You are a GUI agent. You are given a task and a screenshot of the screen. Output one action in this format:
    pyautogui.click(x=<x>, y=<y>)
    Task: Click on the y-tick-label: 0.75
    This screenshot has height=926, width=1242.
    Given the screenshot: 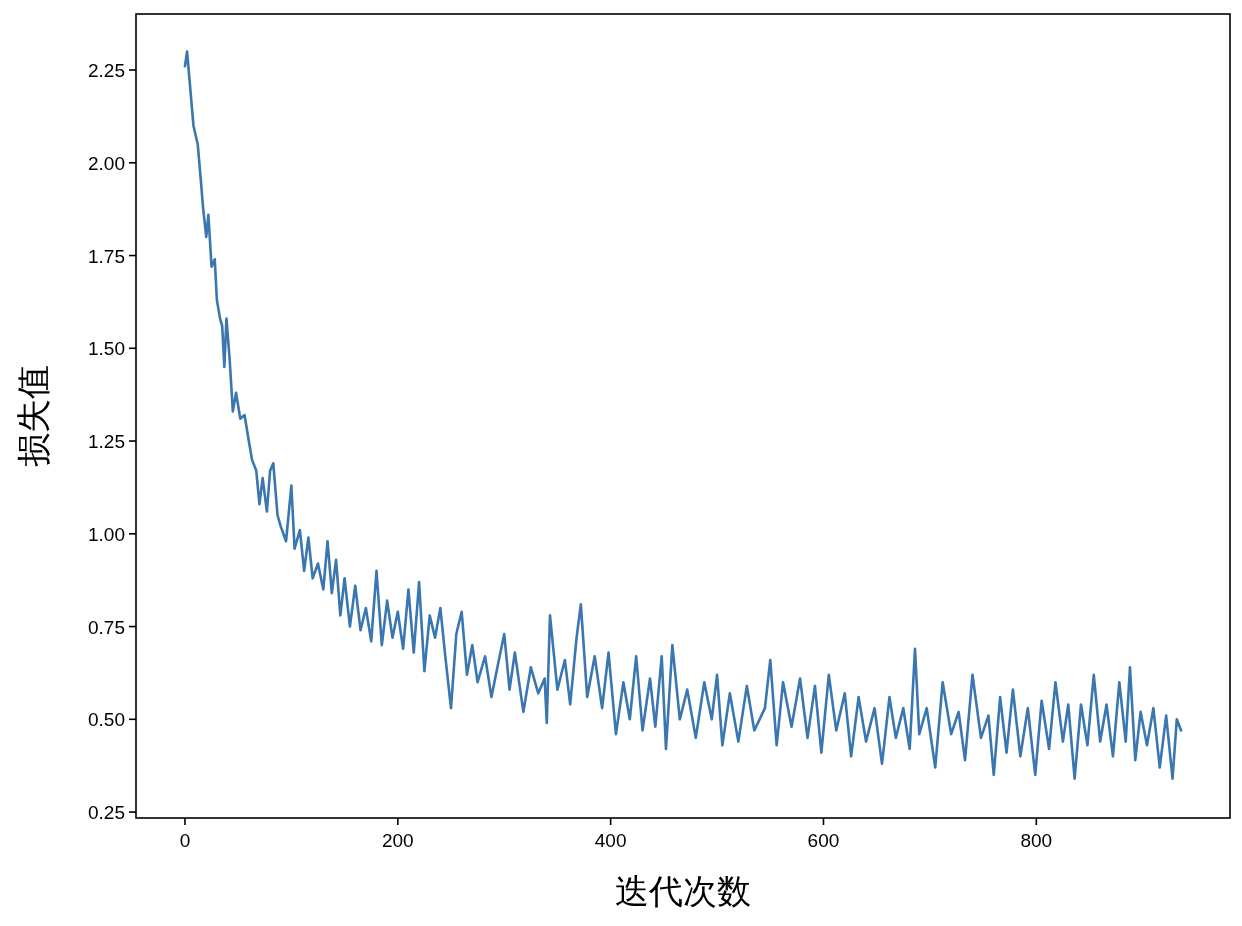 What is the action you would take?
    pyautogui.click(x=106, y=627)
    